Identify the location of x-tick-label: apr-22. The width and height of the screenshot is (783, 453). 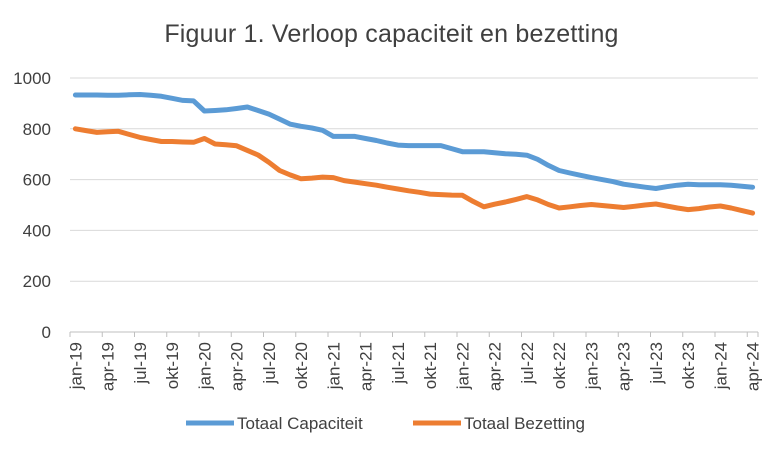
(495, 366).